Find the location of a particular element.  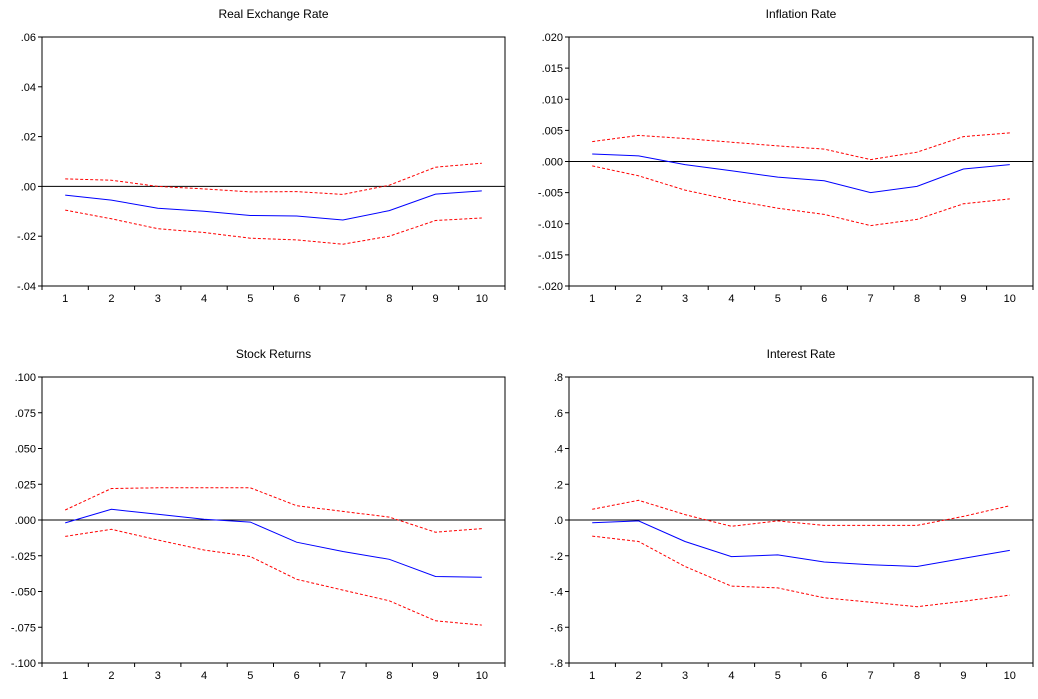

y-tick-label: -.010 is located at coordinates (550, 225).